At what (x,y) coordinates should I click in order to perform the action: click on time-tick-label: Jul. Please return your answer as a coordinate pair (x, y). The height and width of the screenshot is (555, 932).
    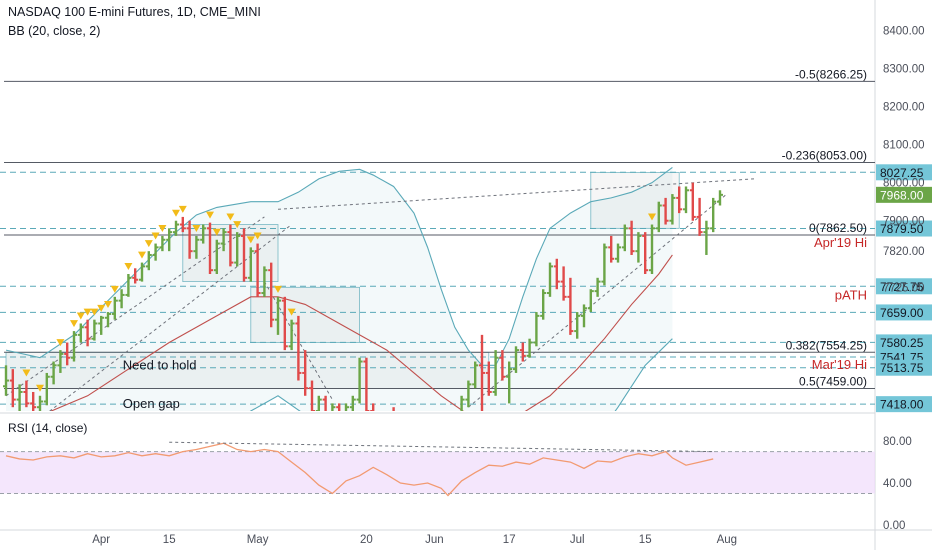
    Looking at the image, I should click on (577, 540).